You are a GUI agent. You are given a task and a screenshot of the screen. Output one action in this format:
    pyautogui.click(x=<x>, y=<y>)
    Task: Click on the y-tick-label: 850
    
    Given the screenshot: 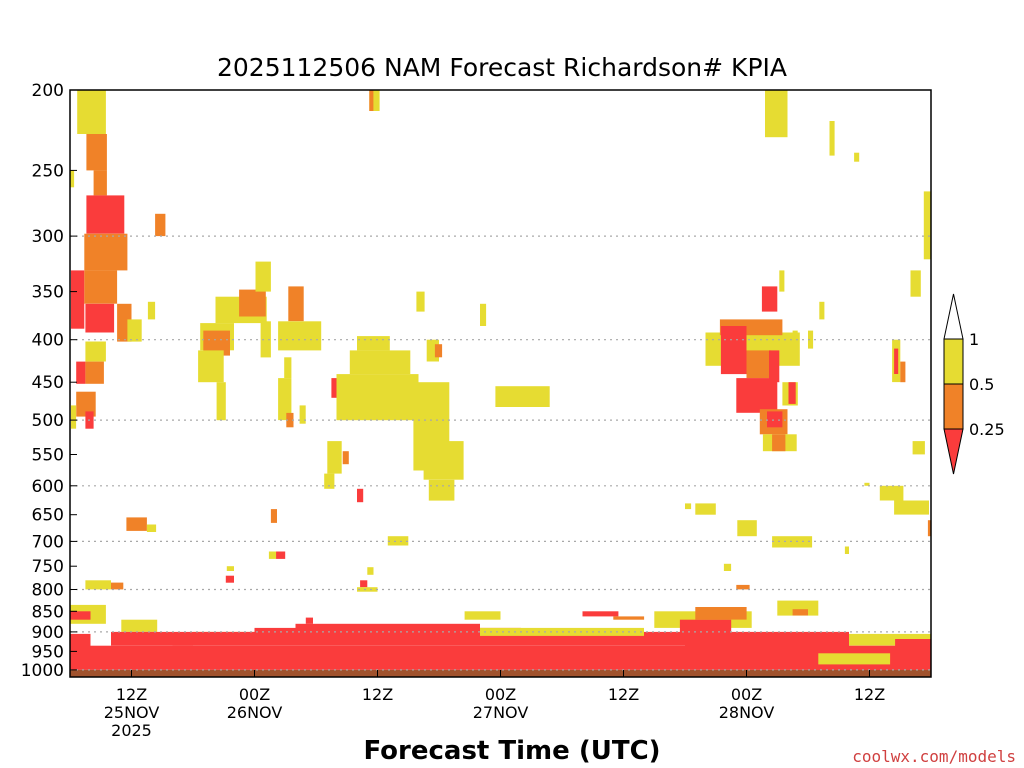 What is the action you would take?
    pyautogui.click(x=48, y=612)
    